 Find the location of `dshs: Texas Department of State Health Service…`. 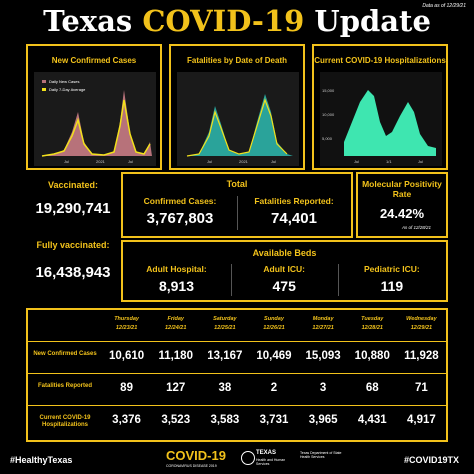

dshs: Texas Department of State Health Service… is located at coordinates (321, 455).